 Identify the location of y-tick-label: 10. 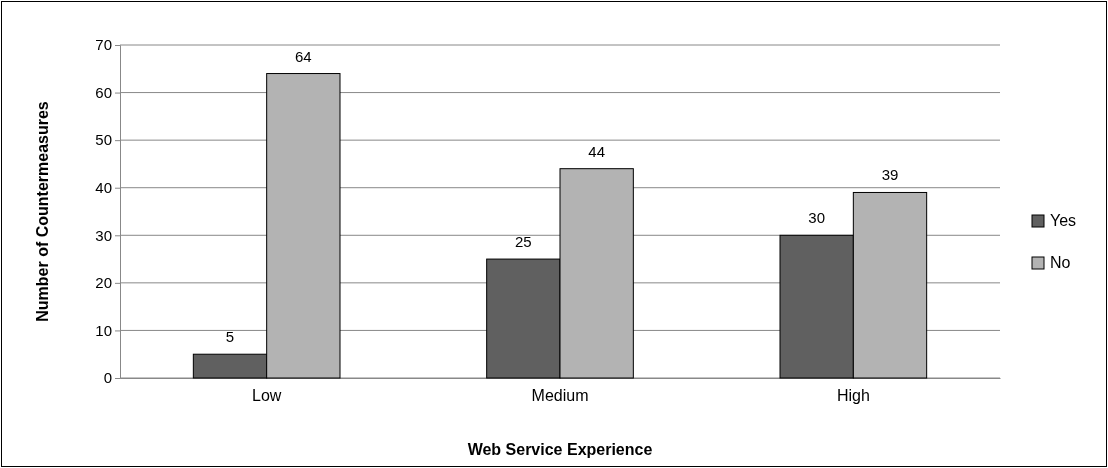
(103, 330).